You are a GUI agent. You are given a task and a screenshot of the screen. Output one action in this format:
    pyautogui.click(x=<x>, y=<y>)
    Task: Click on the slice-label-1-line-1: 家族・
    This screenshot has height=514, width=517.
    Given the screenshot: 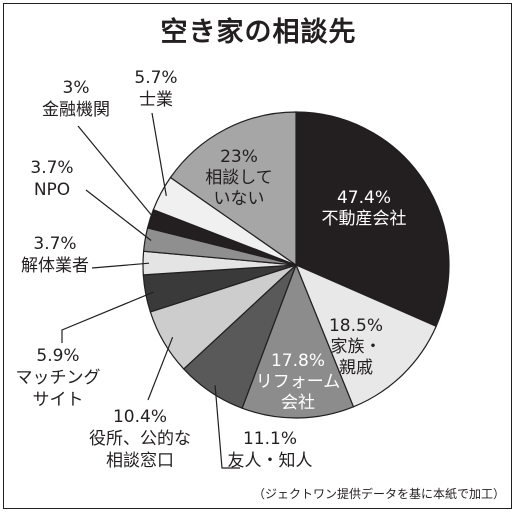 What is the action you would take?
    pyautogui.click(x=356, y=347)
    